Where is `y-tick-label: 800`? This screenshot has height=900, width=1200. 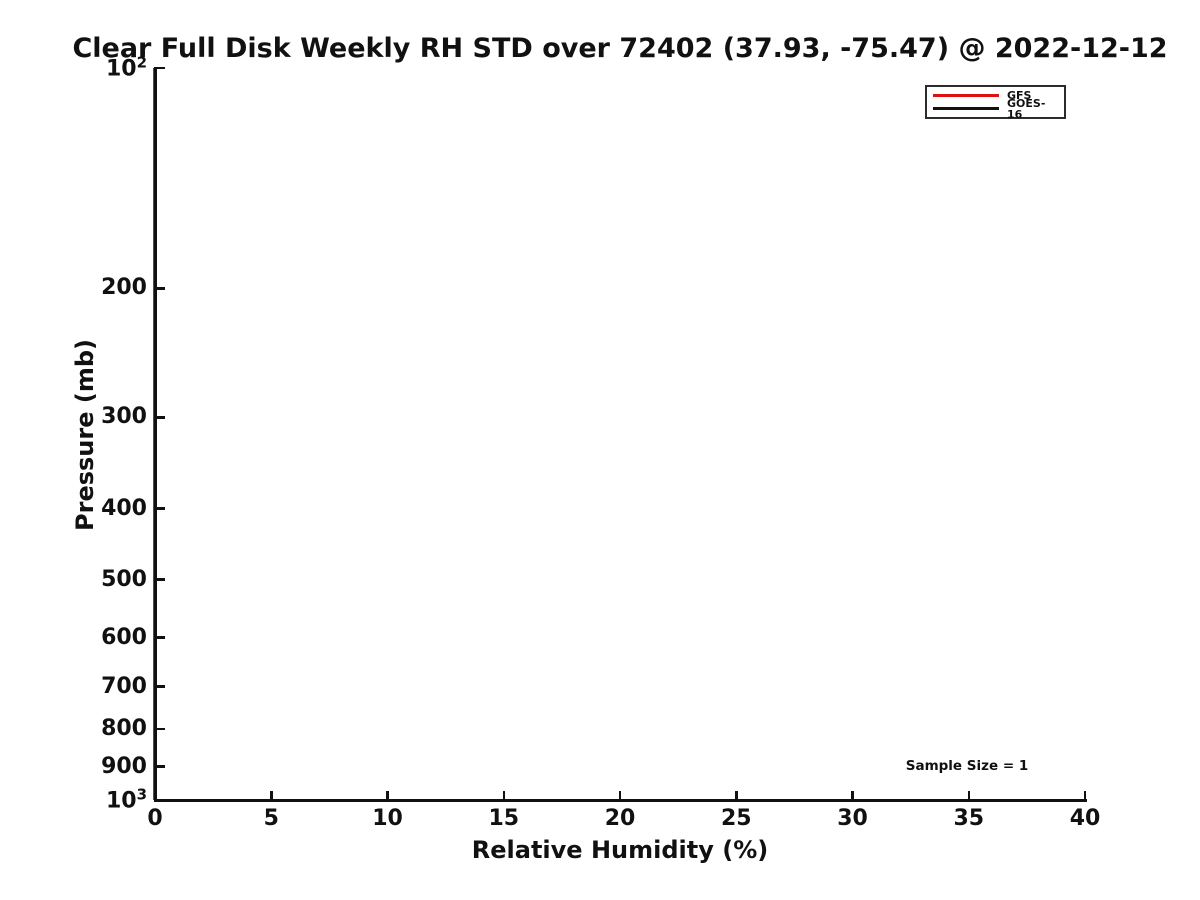
y-tick-label: 800 is located at coordinates (124, 729).